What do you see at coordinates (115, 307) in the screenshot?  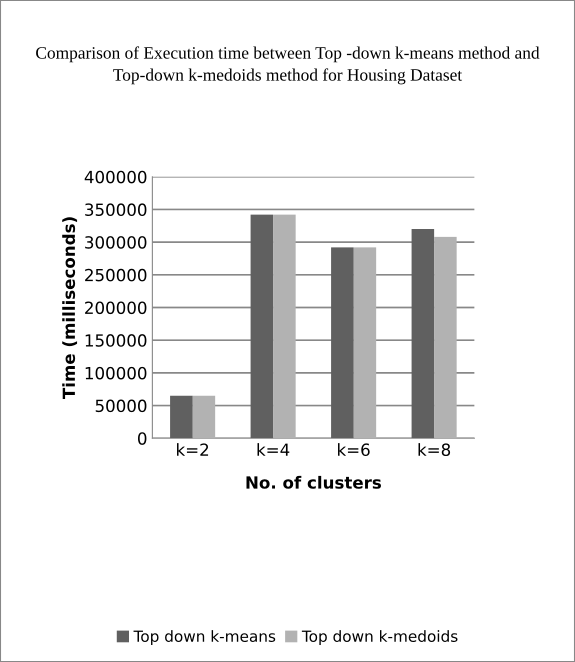 I see `y-tick-label: 200000` at bounding box center [115, 307].